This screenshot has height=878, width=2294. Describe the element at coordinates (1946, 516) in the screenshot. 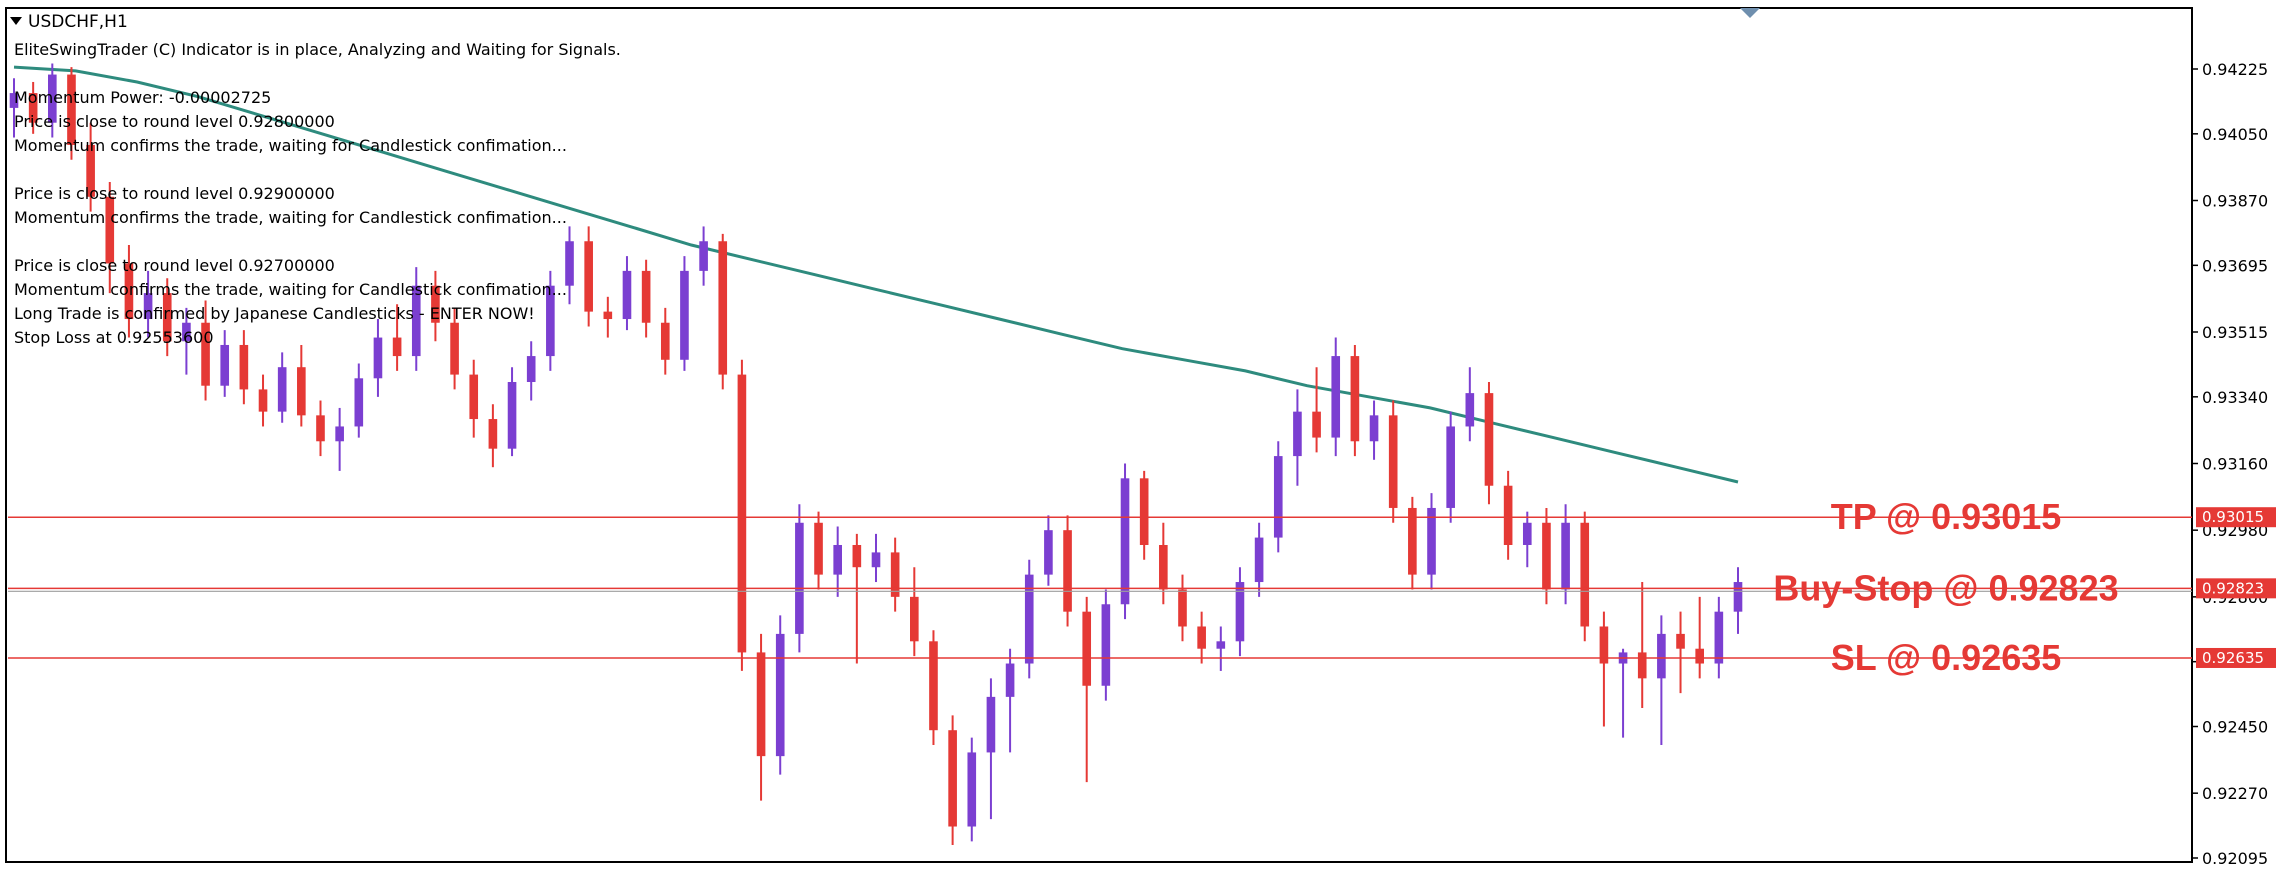

I see `level-label-tp: TP @ 0.93015` at that location.